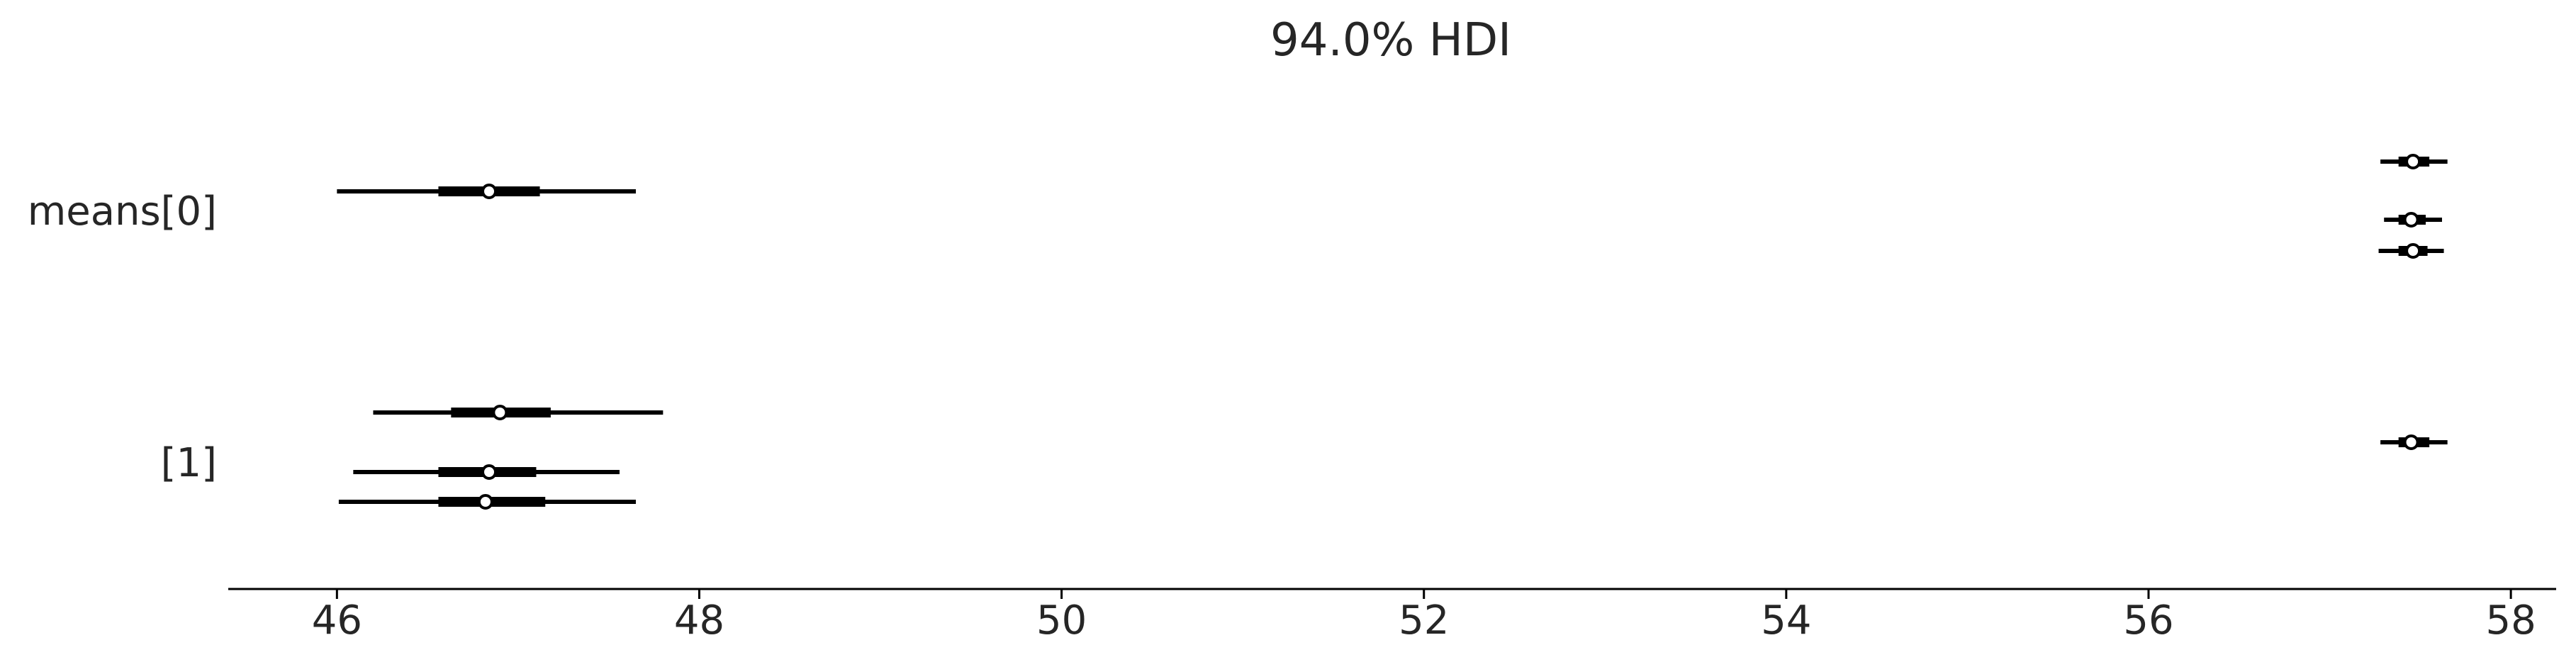 The image size is (2576, 662). Describe the element at coordinates (122, 212) in the screenshot. I see `y-label: means[0]` at that location.